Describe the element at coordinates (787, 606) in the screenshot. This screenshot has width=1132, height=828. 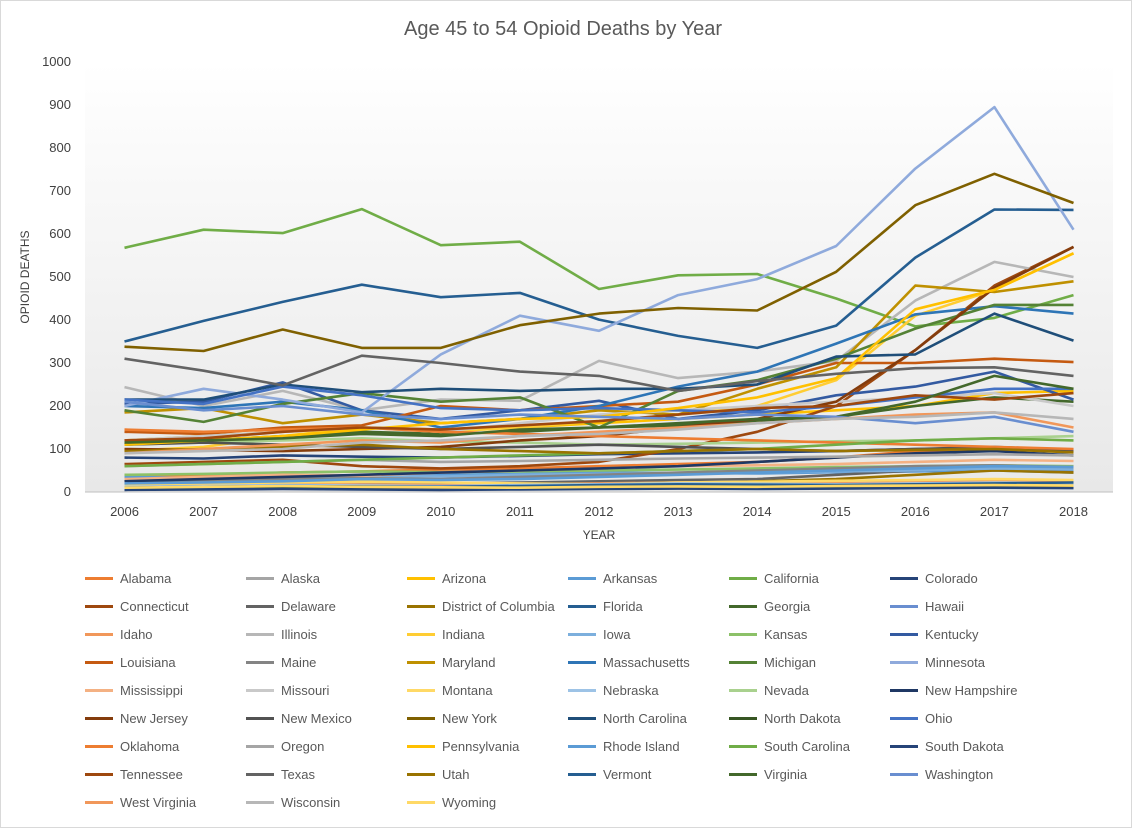
I see `legend-label: Georgia` at that location.